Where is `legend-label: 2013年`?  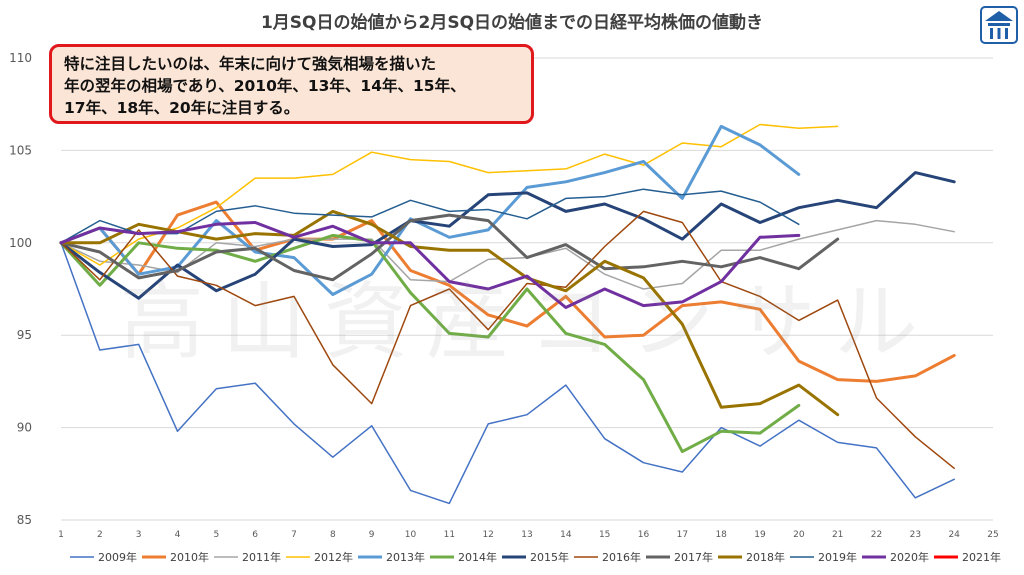
legend-label: 2013年 is located at coordinates (405, 557).